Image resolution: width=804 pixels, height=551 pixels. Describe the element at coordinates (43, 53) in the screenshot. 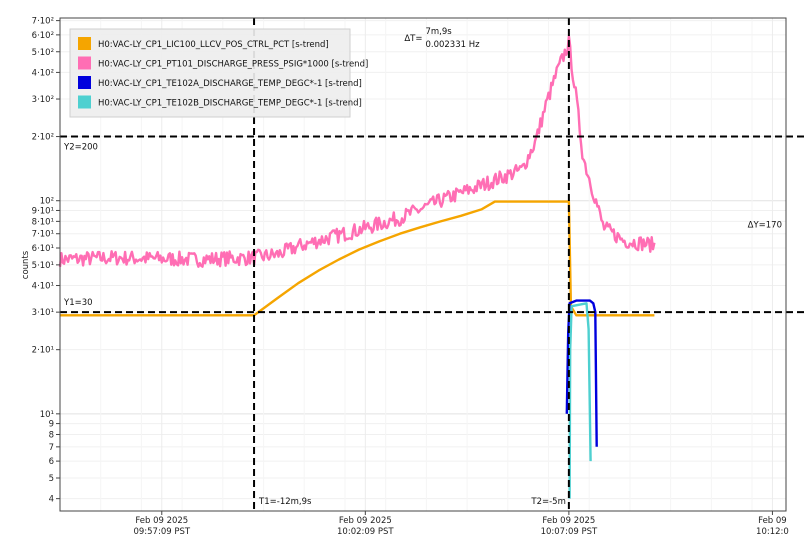

I see `y-tick-label: 5·10²` at that location.